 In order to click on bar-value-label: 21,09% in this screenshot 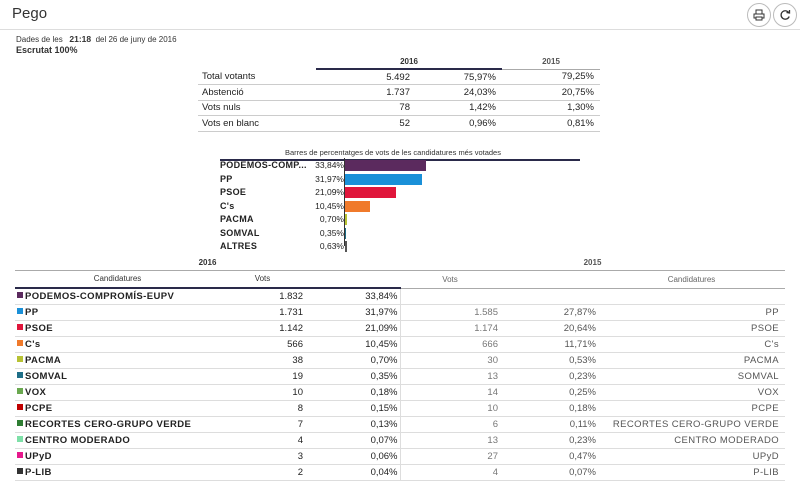, I will do `click(329, 192)`.